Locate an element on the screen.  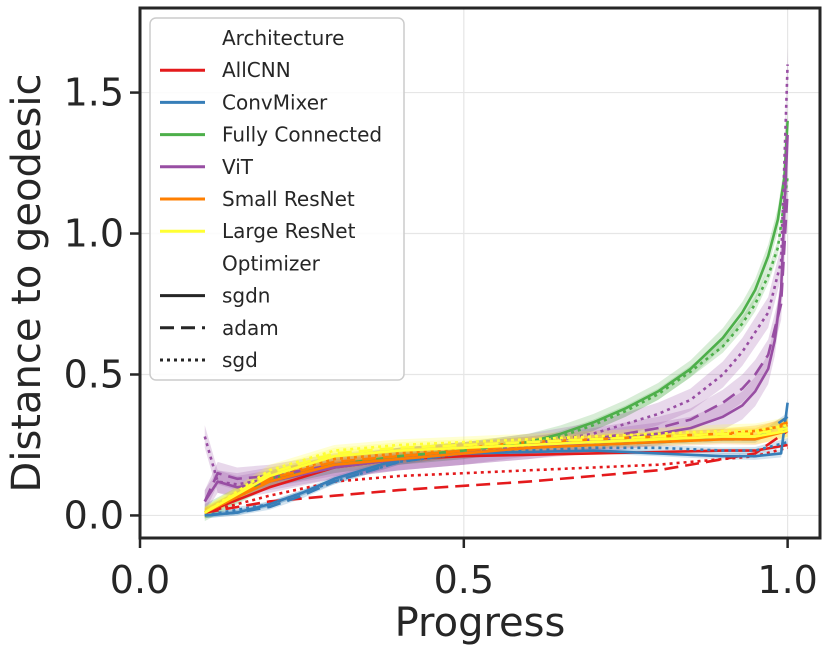
legend-title-architecture: Architecture is located at coordinates (283, 38).